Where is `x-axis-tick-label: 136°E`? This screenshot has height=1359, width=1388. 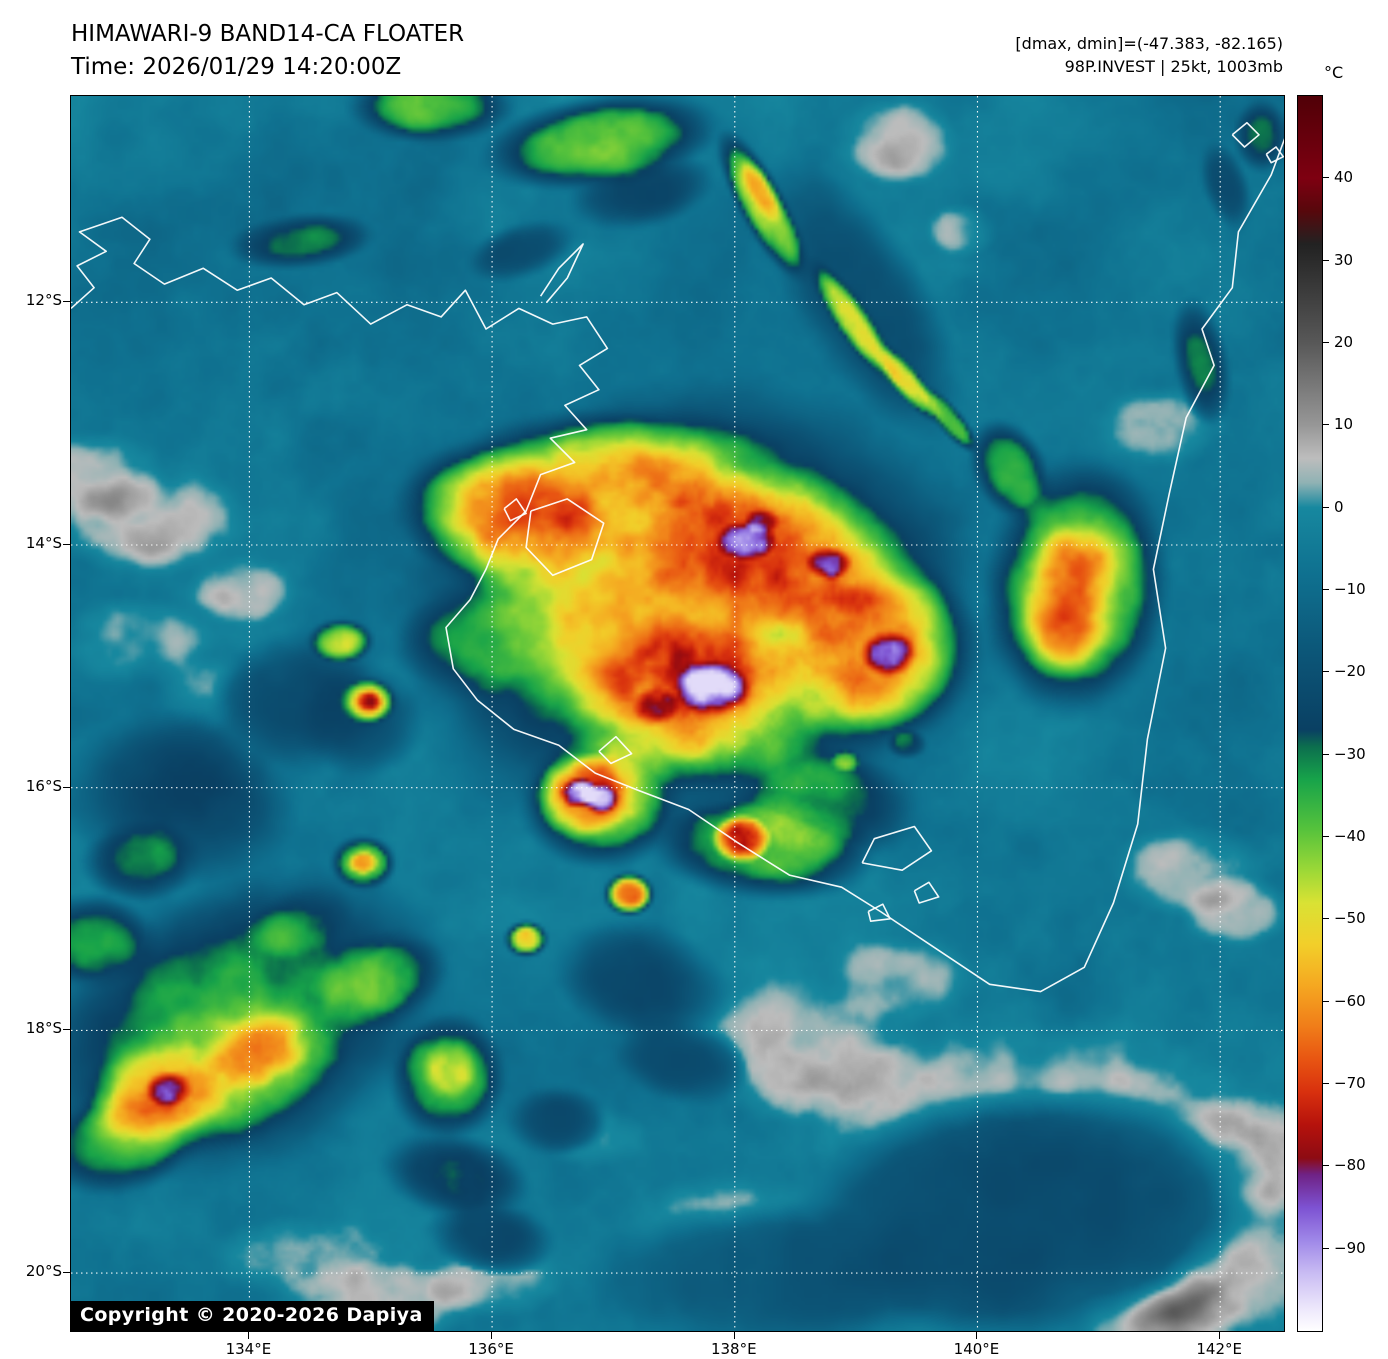
x-axis-tick-label: 136°E is located at coordinates (491, 1349).